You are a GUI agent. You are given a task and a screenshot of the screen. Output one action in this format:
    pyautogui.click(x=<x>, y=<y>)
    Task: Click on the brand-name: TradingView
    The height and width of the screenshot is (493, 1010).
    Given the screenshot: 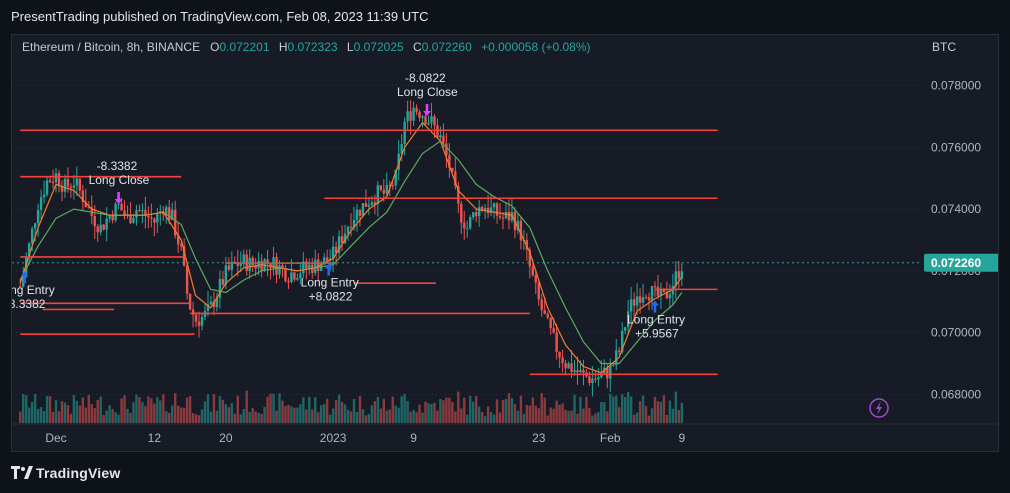 What is the action you would take?
    pyautogui.click(x=78, y=473)
    